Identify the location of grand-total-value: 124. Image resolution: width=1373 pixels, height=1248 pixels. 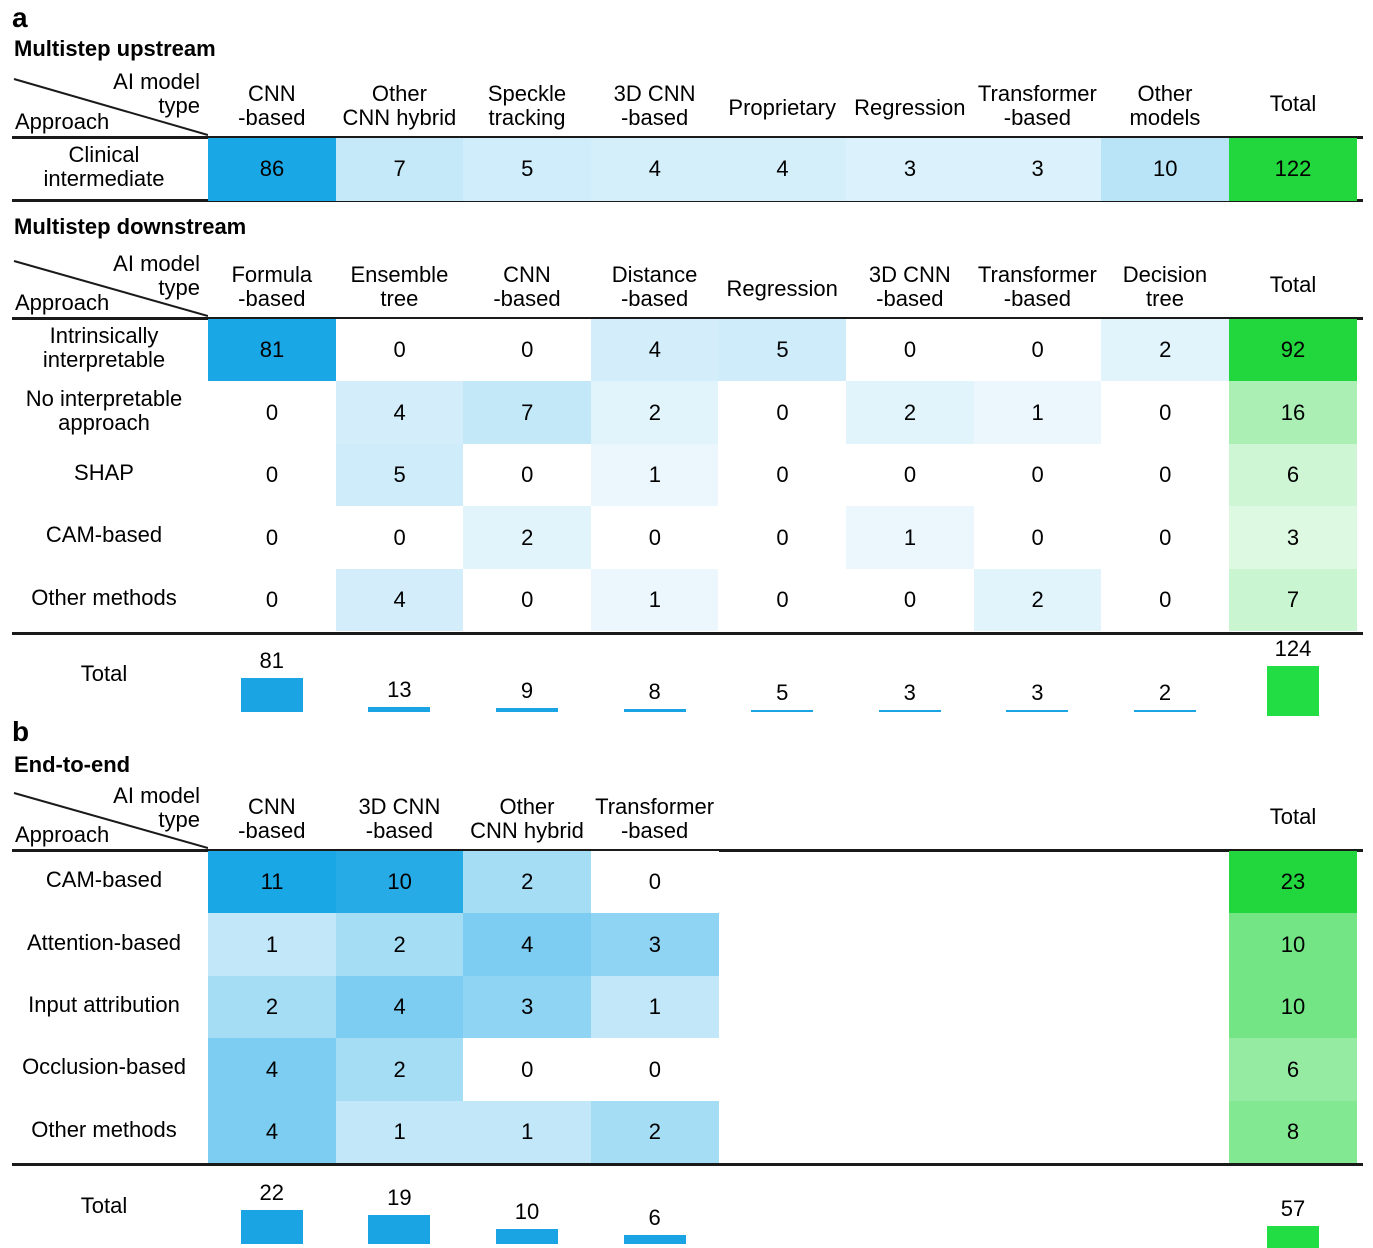
(1293, 648).